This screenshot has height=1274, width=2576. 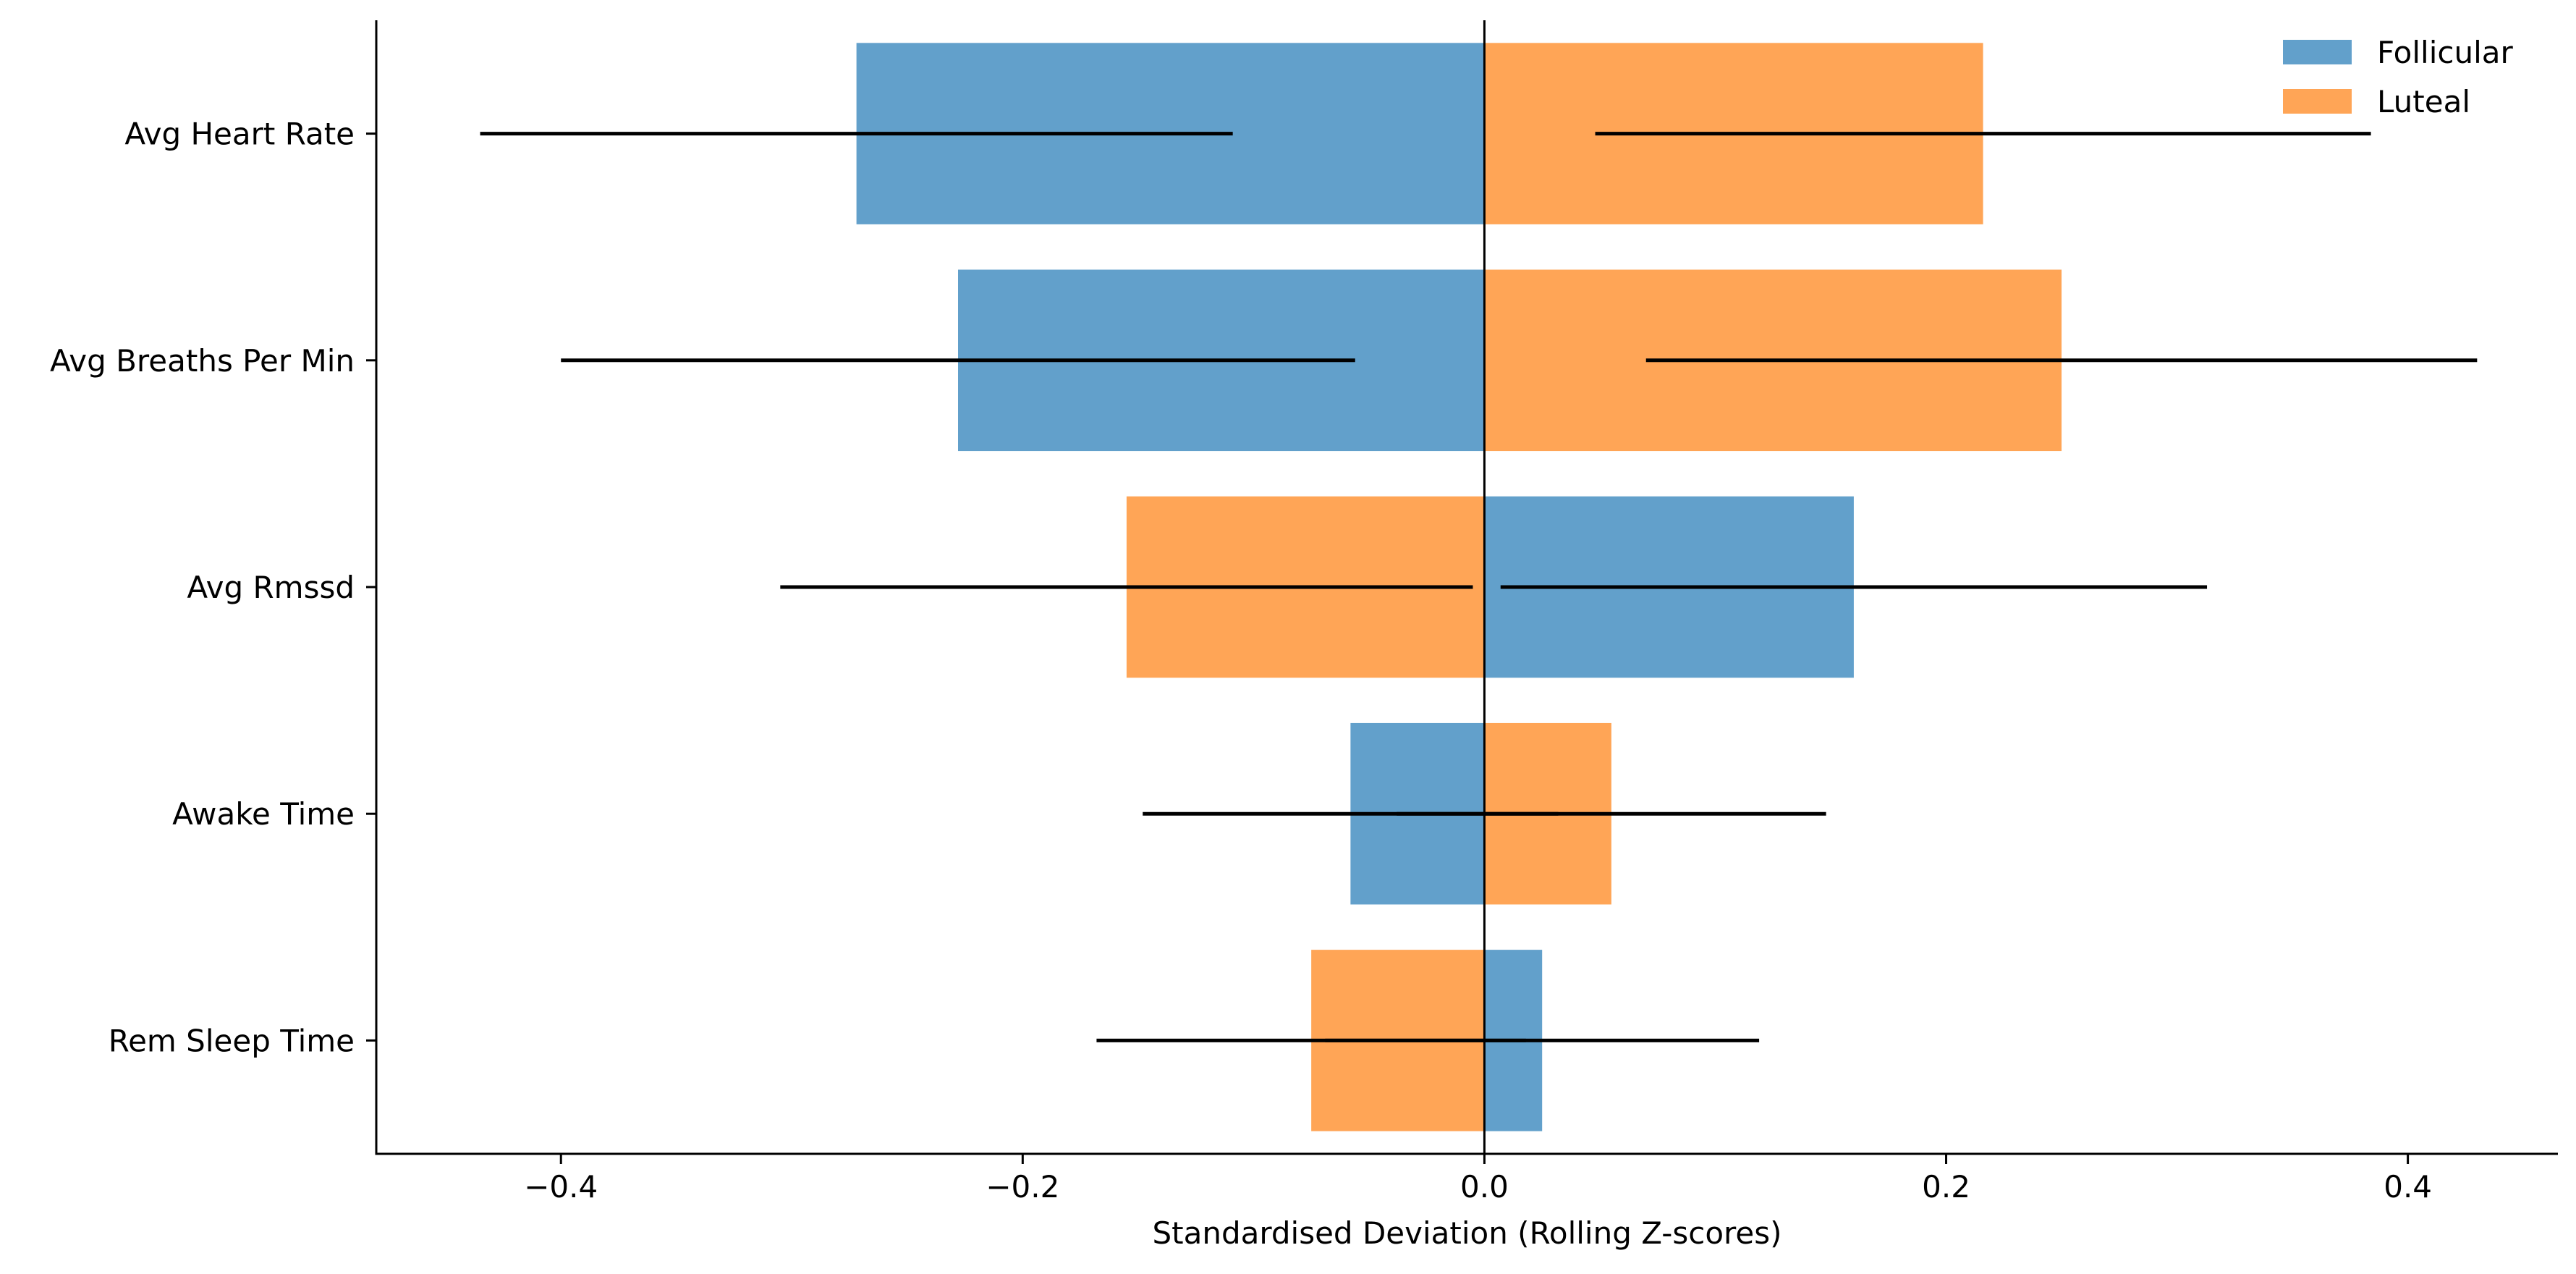 What do you see at coordinates (2445, 52) in the screenshot?
I see `legend-label-follicular: Follicular` at bounding box center [2445, 52].